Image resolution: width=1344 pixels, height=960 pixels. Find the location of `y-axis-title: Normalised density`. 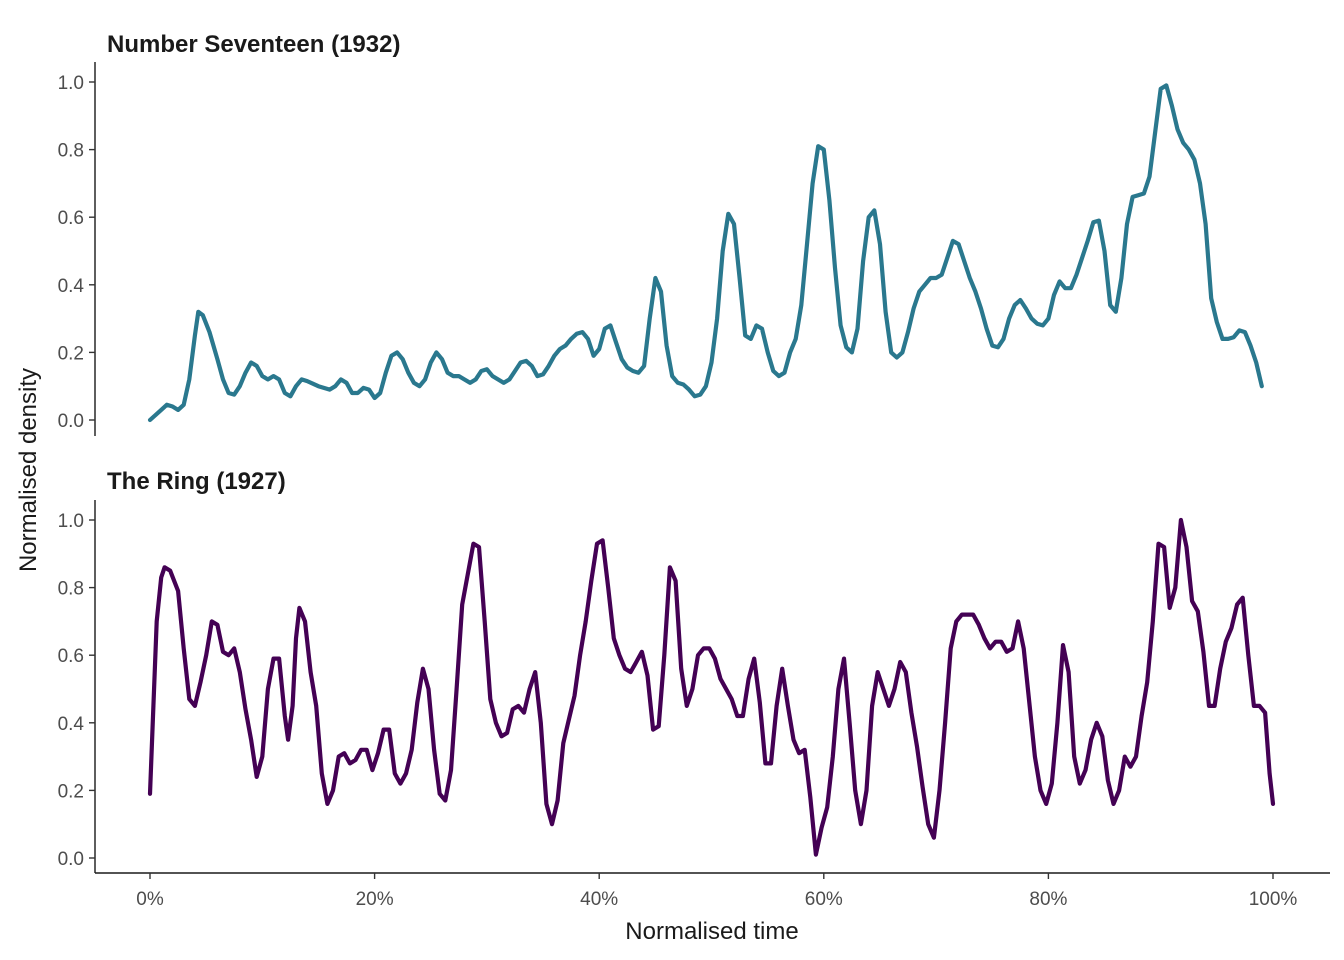

y-axis-title: Normalised density is located at coordinates (28, 470).